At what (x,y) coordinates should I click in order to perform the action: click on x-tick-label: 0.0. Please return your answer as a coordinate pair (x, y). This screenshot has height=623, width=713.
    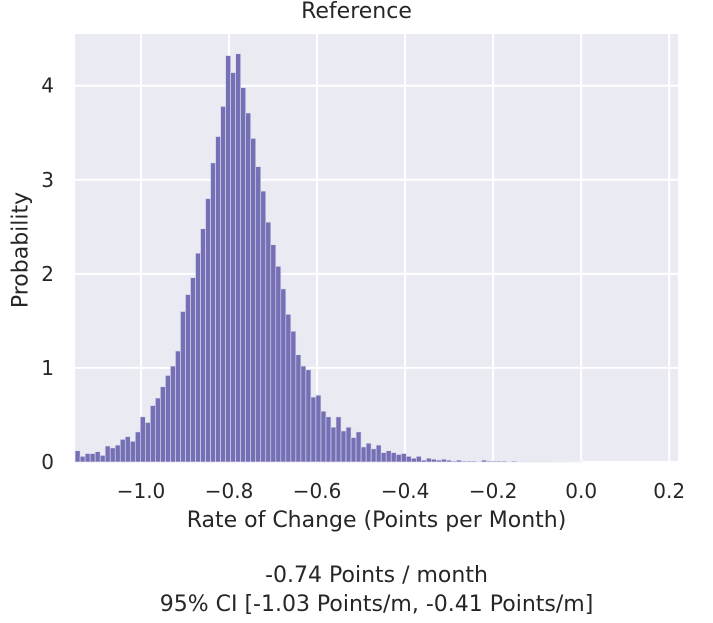
    Looking at the image, I should click on (581, 491).